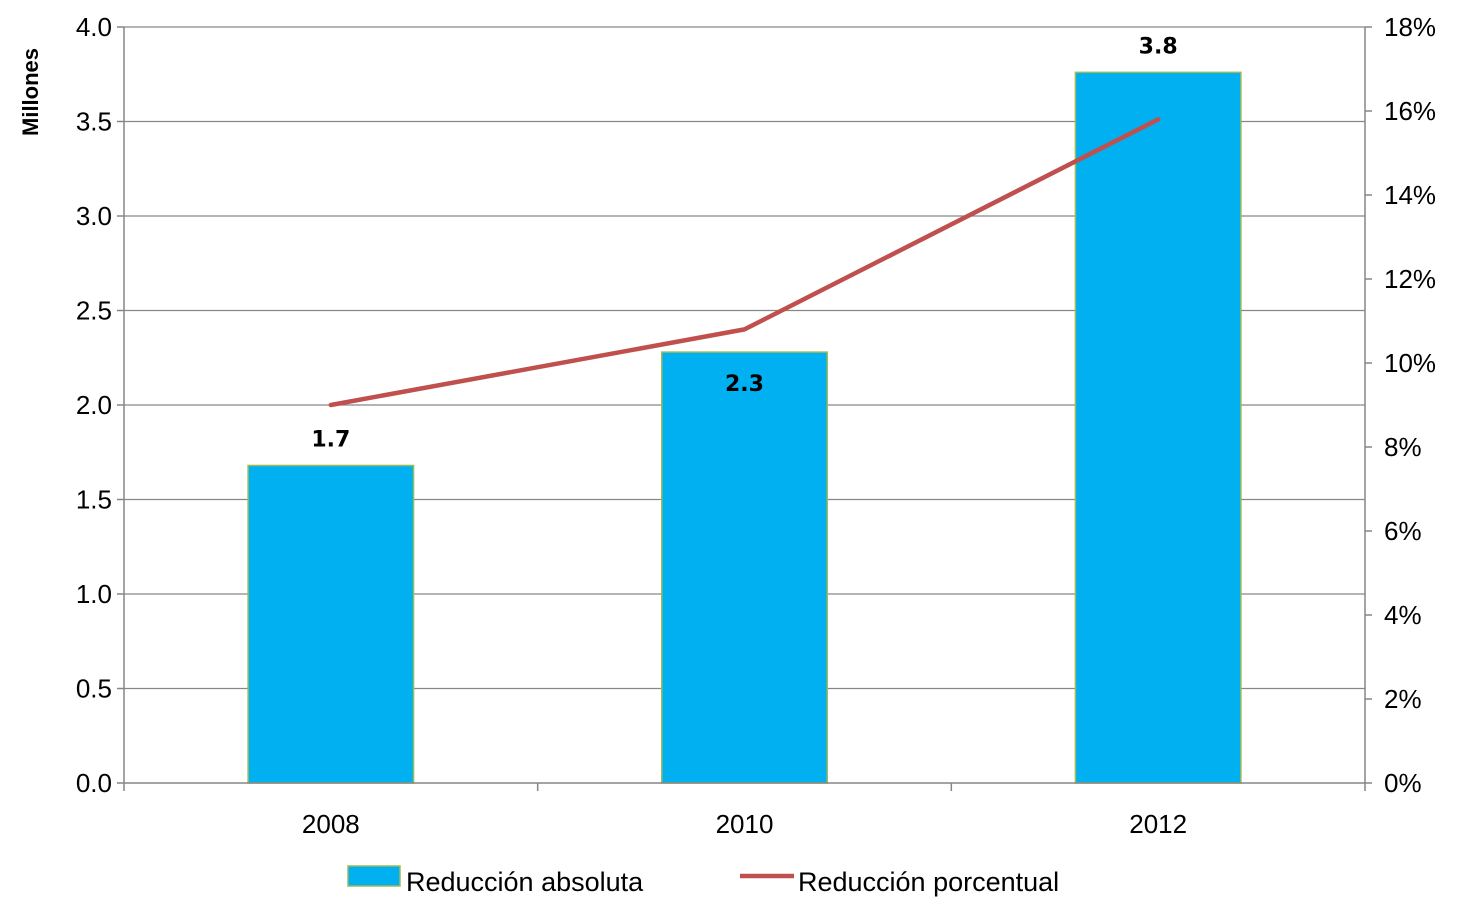 The height and width of the screenshot is (897, 1466). What do you see at coordinates (94, 500) in the screenshot?
I see `y-tick-label: 1.5` at bounding box center [94, 500].